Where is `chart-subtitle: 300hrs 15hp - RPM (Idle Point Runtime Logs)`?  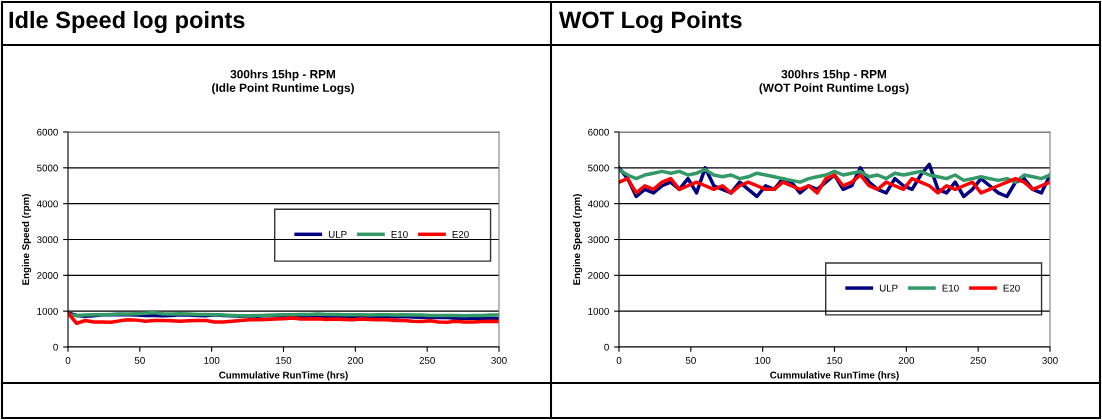
chart-subtitle: 300hrs 15hp - RPM (Idle Point Runtime Logs) is located at coordinates (283, 82).